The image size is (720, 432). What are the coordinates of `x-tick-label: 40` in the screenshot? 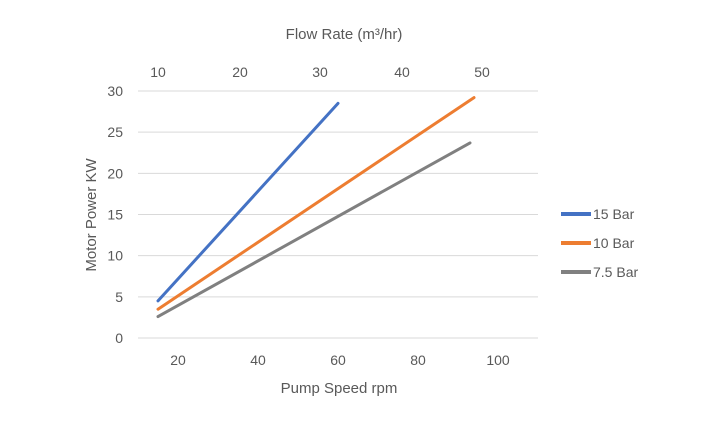 It's located at (258, 360).